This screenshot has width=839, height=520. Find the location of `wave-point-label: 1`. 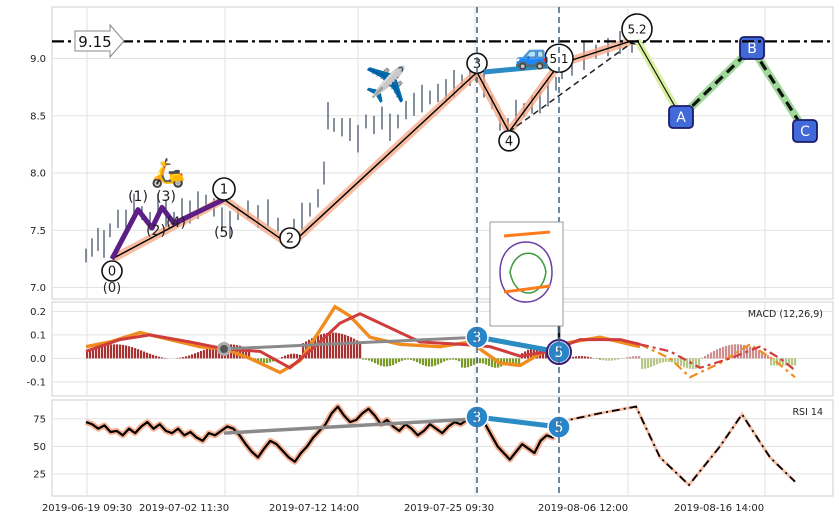

wave-point-label: 1 is located at coordinates (224, 190).